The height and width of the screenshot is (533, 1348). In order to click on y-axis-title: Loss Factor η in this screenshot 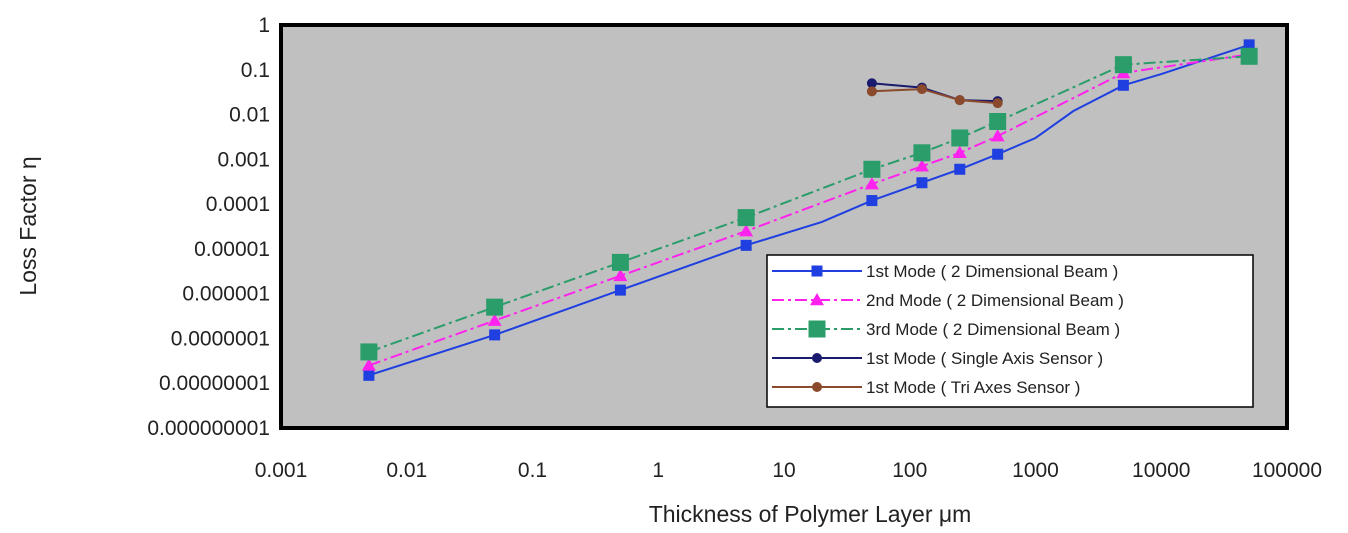, I will do `click(28, 225)`.